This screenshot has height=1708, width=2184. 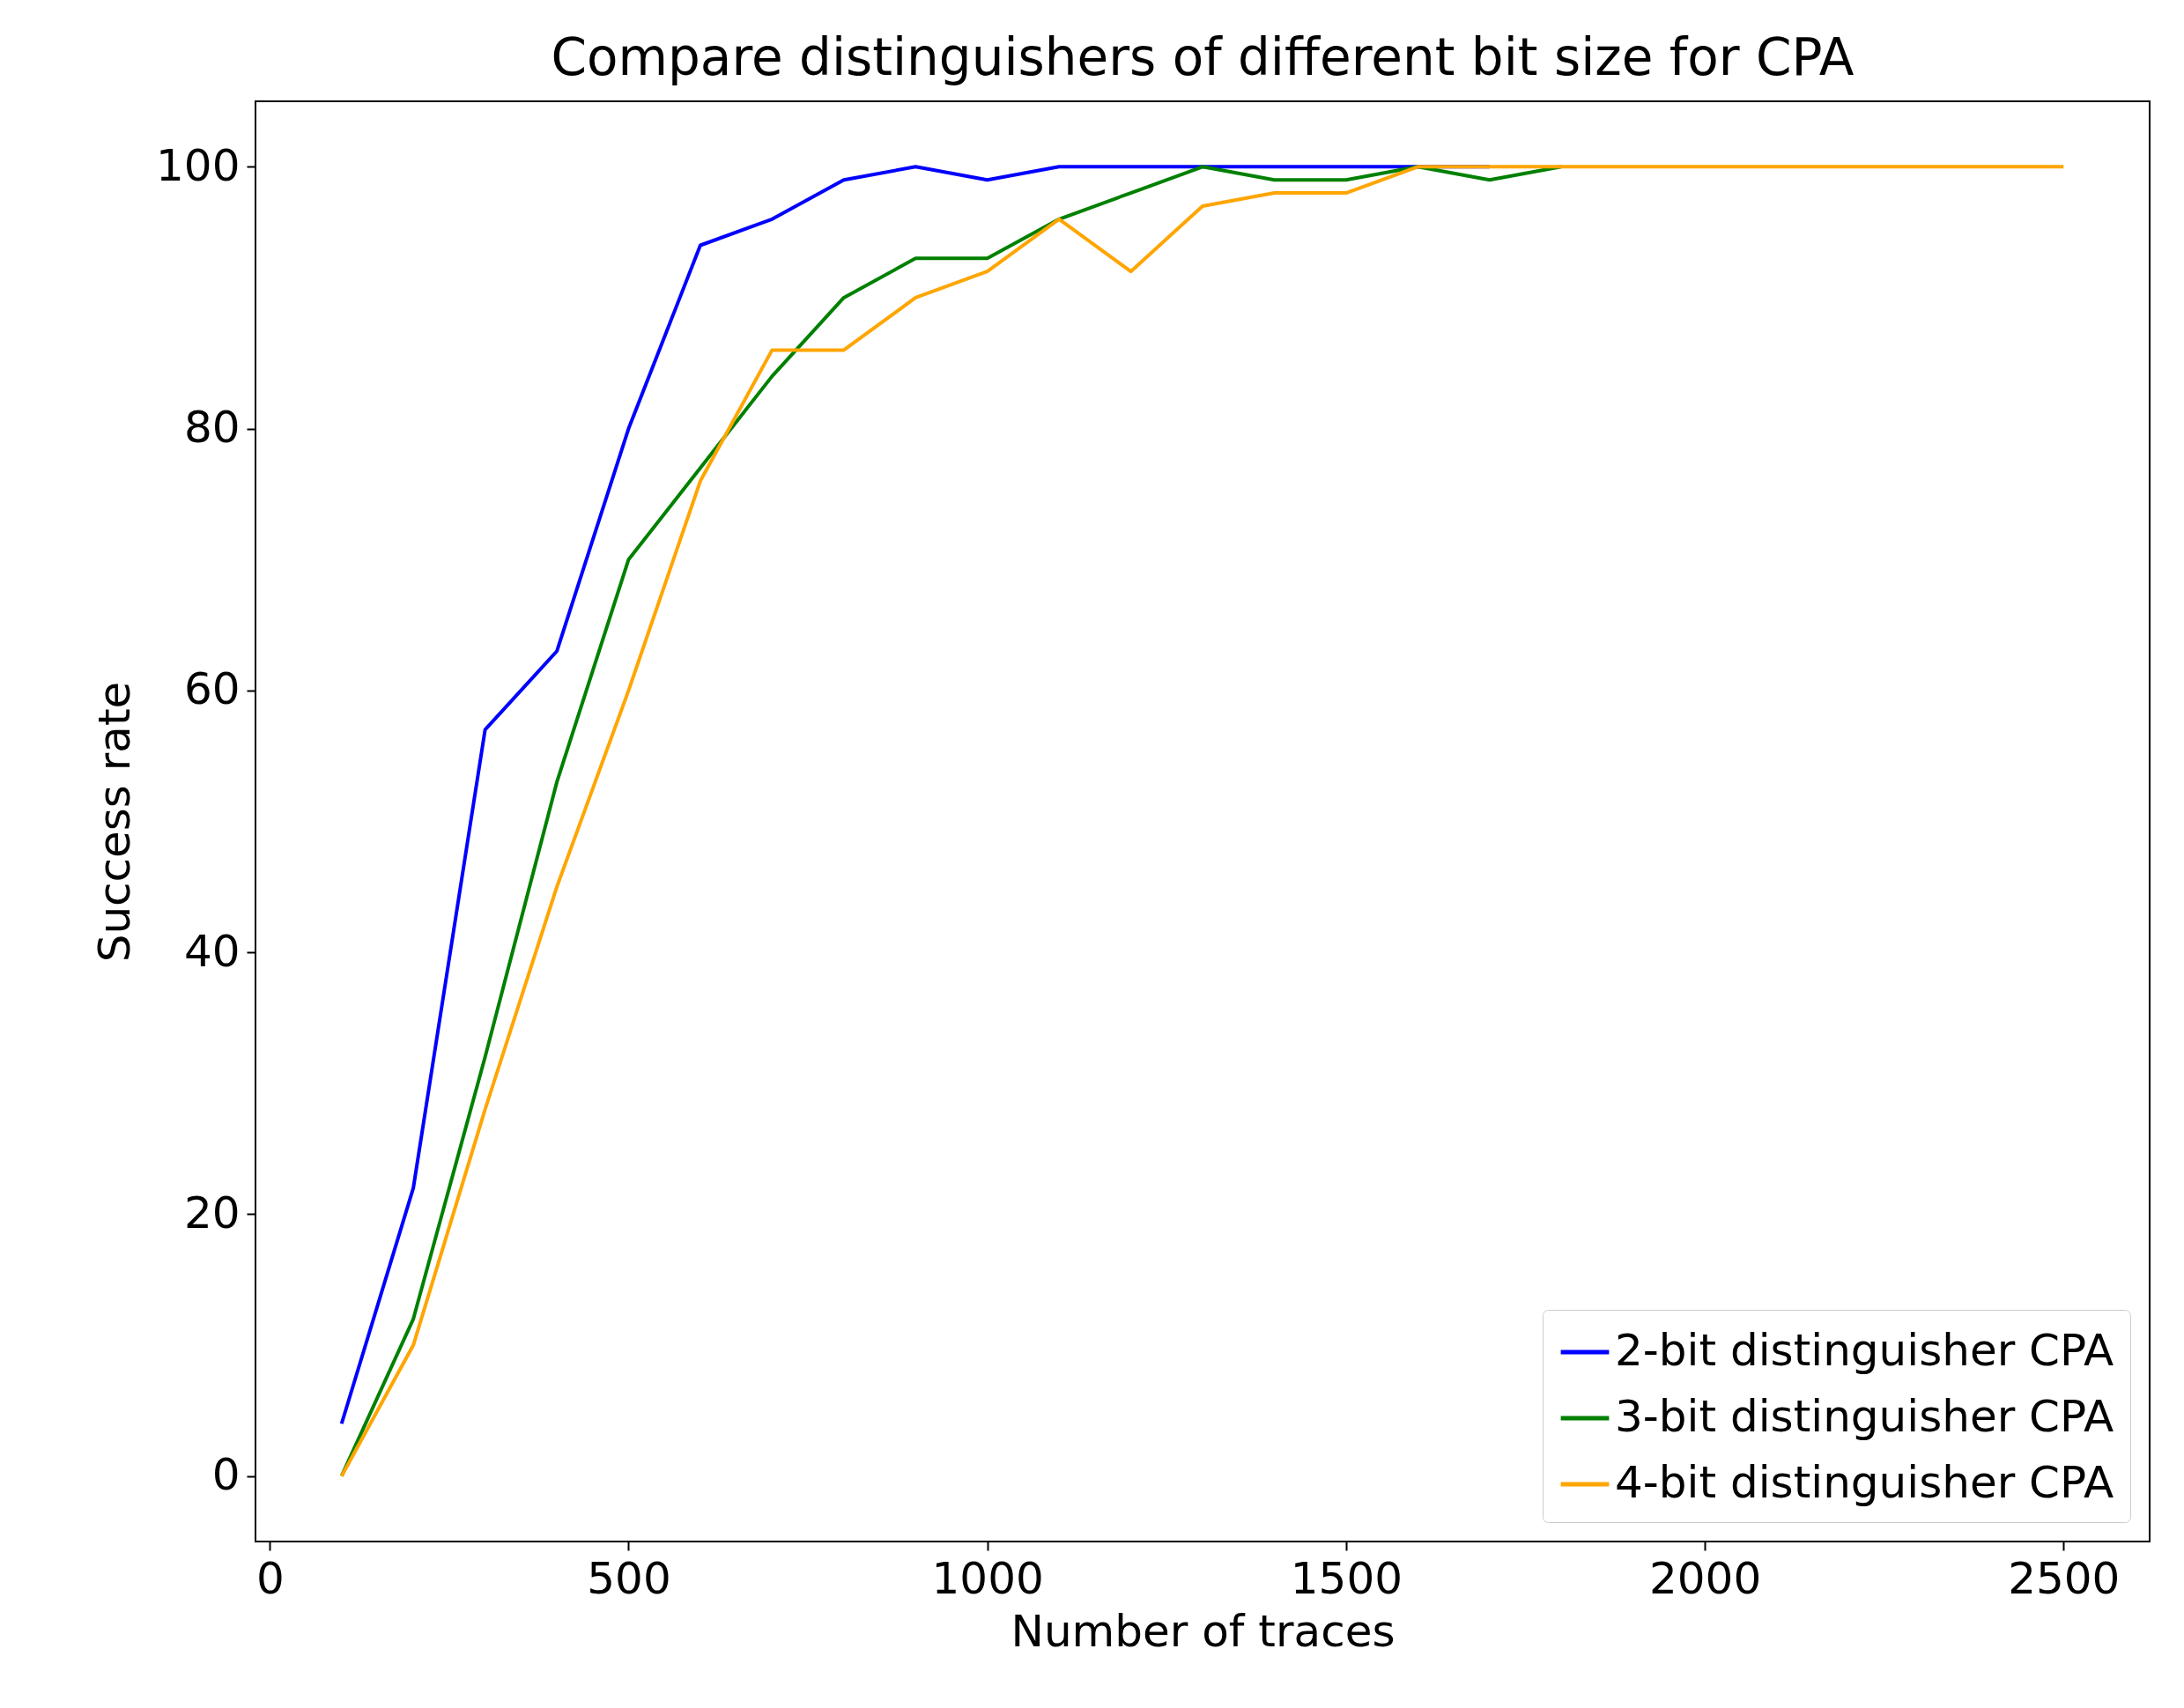 What do you see at coordinates (1864, 1416) in the screenshot?
I see `legend-label: 3-bit distinguisher CPA` at bounding box center [1864, 1416].